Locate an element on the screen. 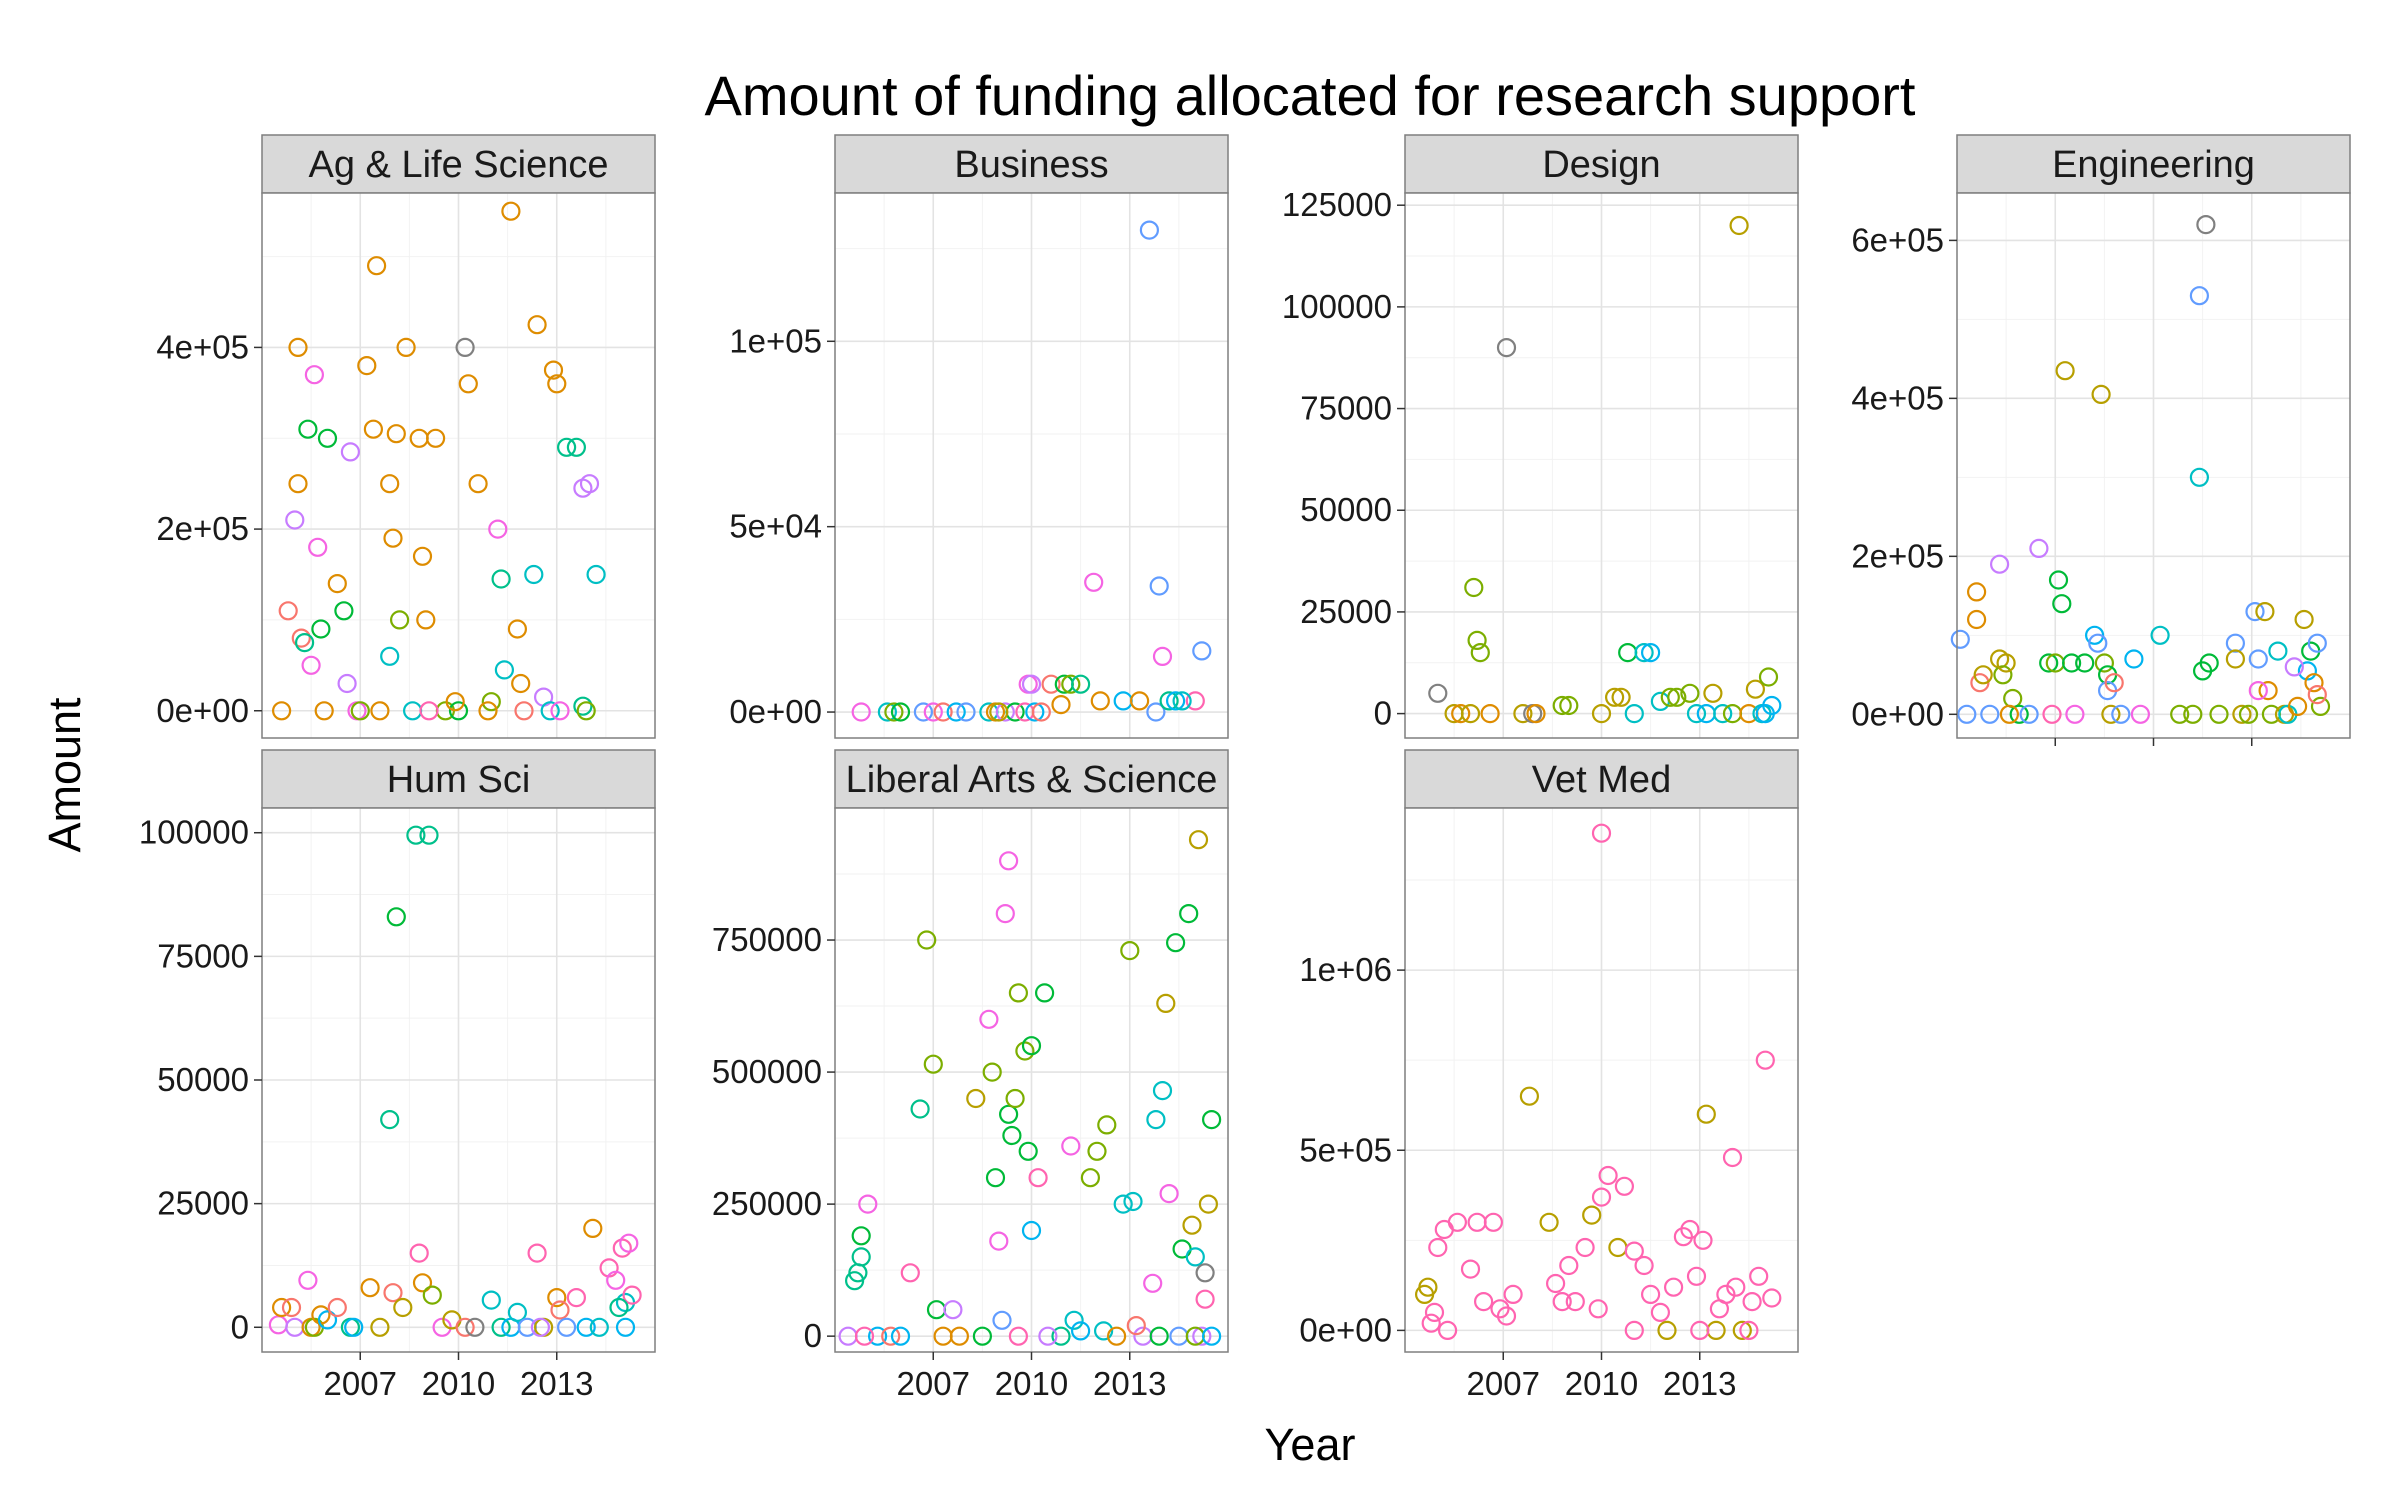 This screenshot has width=2400, height=1500. facet-panel-border is located at coordinates (1031, 465).